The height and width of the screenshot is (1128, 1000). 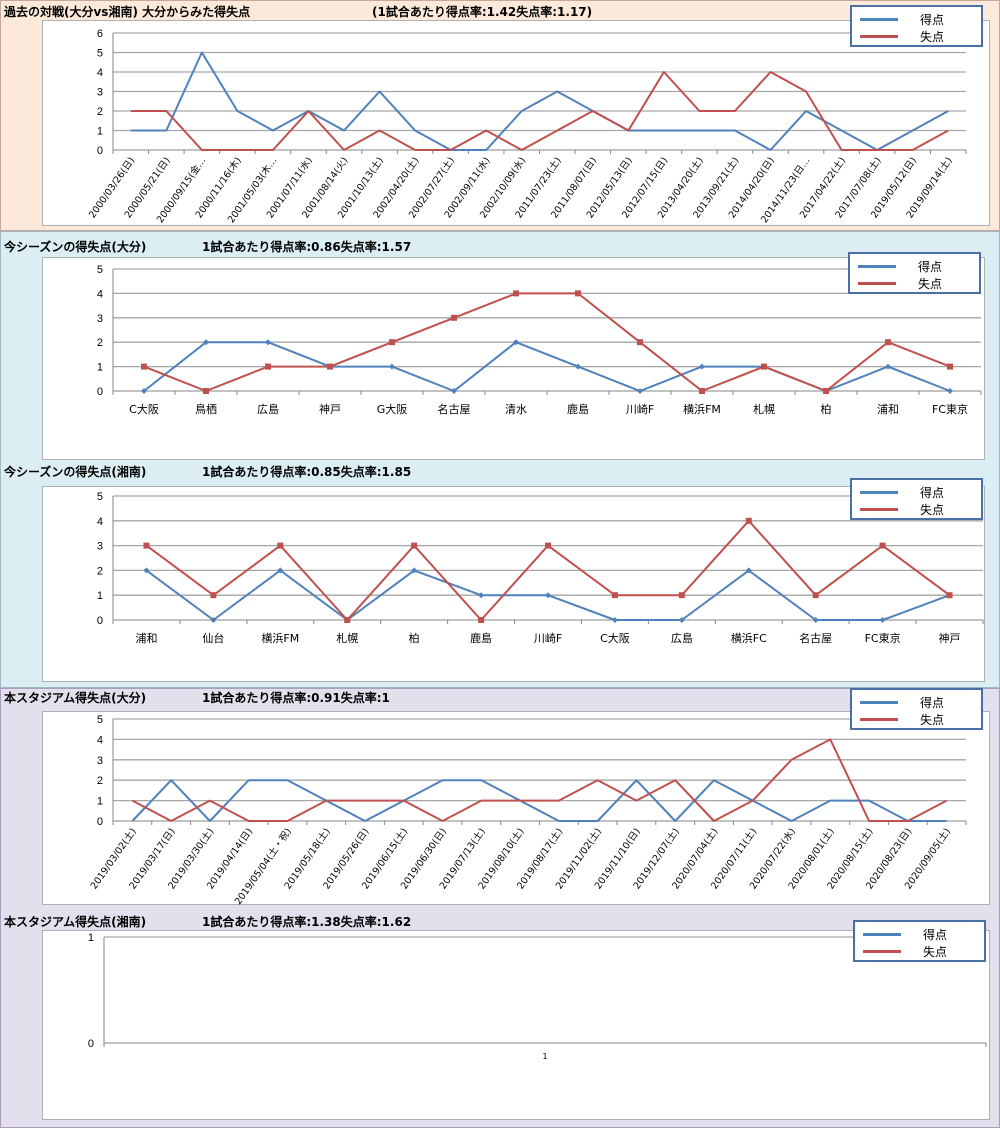 What do you see at coordinates (213, 638) in the screenshot?
I see `x-tick-label: 仙台` at bounding box center [213, 638].